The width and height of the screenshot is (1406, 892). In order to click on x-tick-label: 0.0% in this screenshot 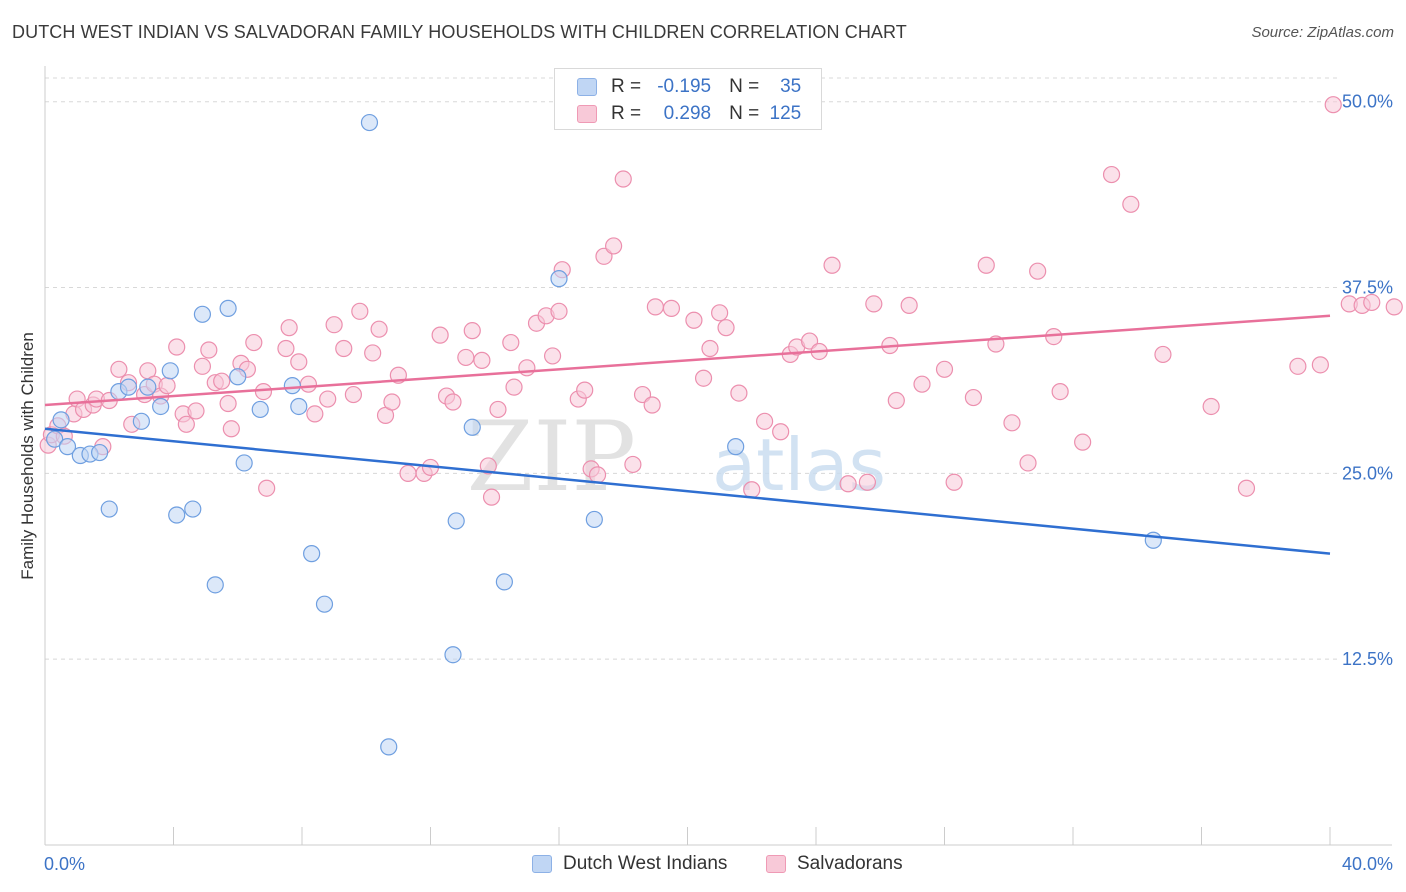, I will do `click(64, 864)`.